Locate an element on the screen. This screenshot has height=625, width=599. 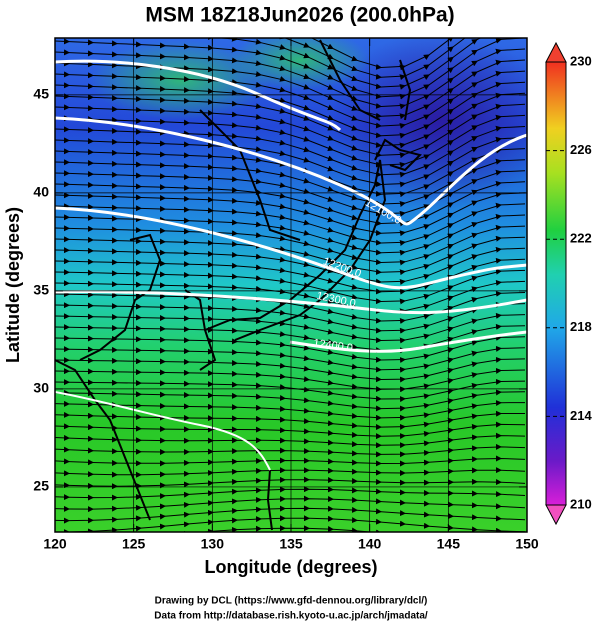
x-tick-label: 120 is located at coordinates (55, 544).